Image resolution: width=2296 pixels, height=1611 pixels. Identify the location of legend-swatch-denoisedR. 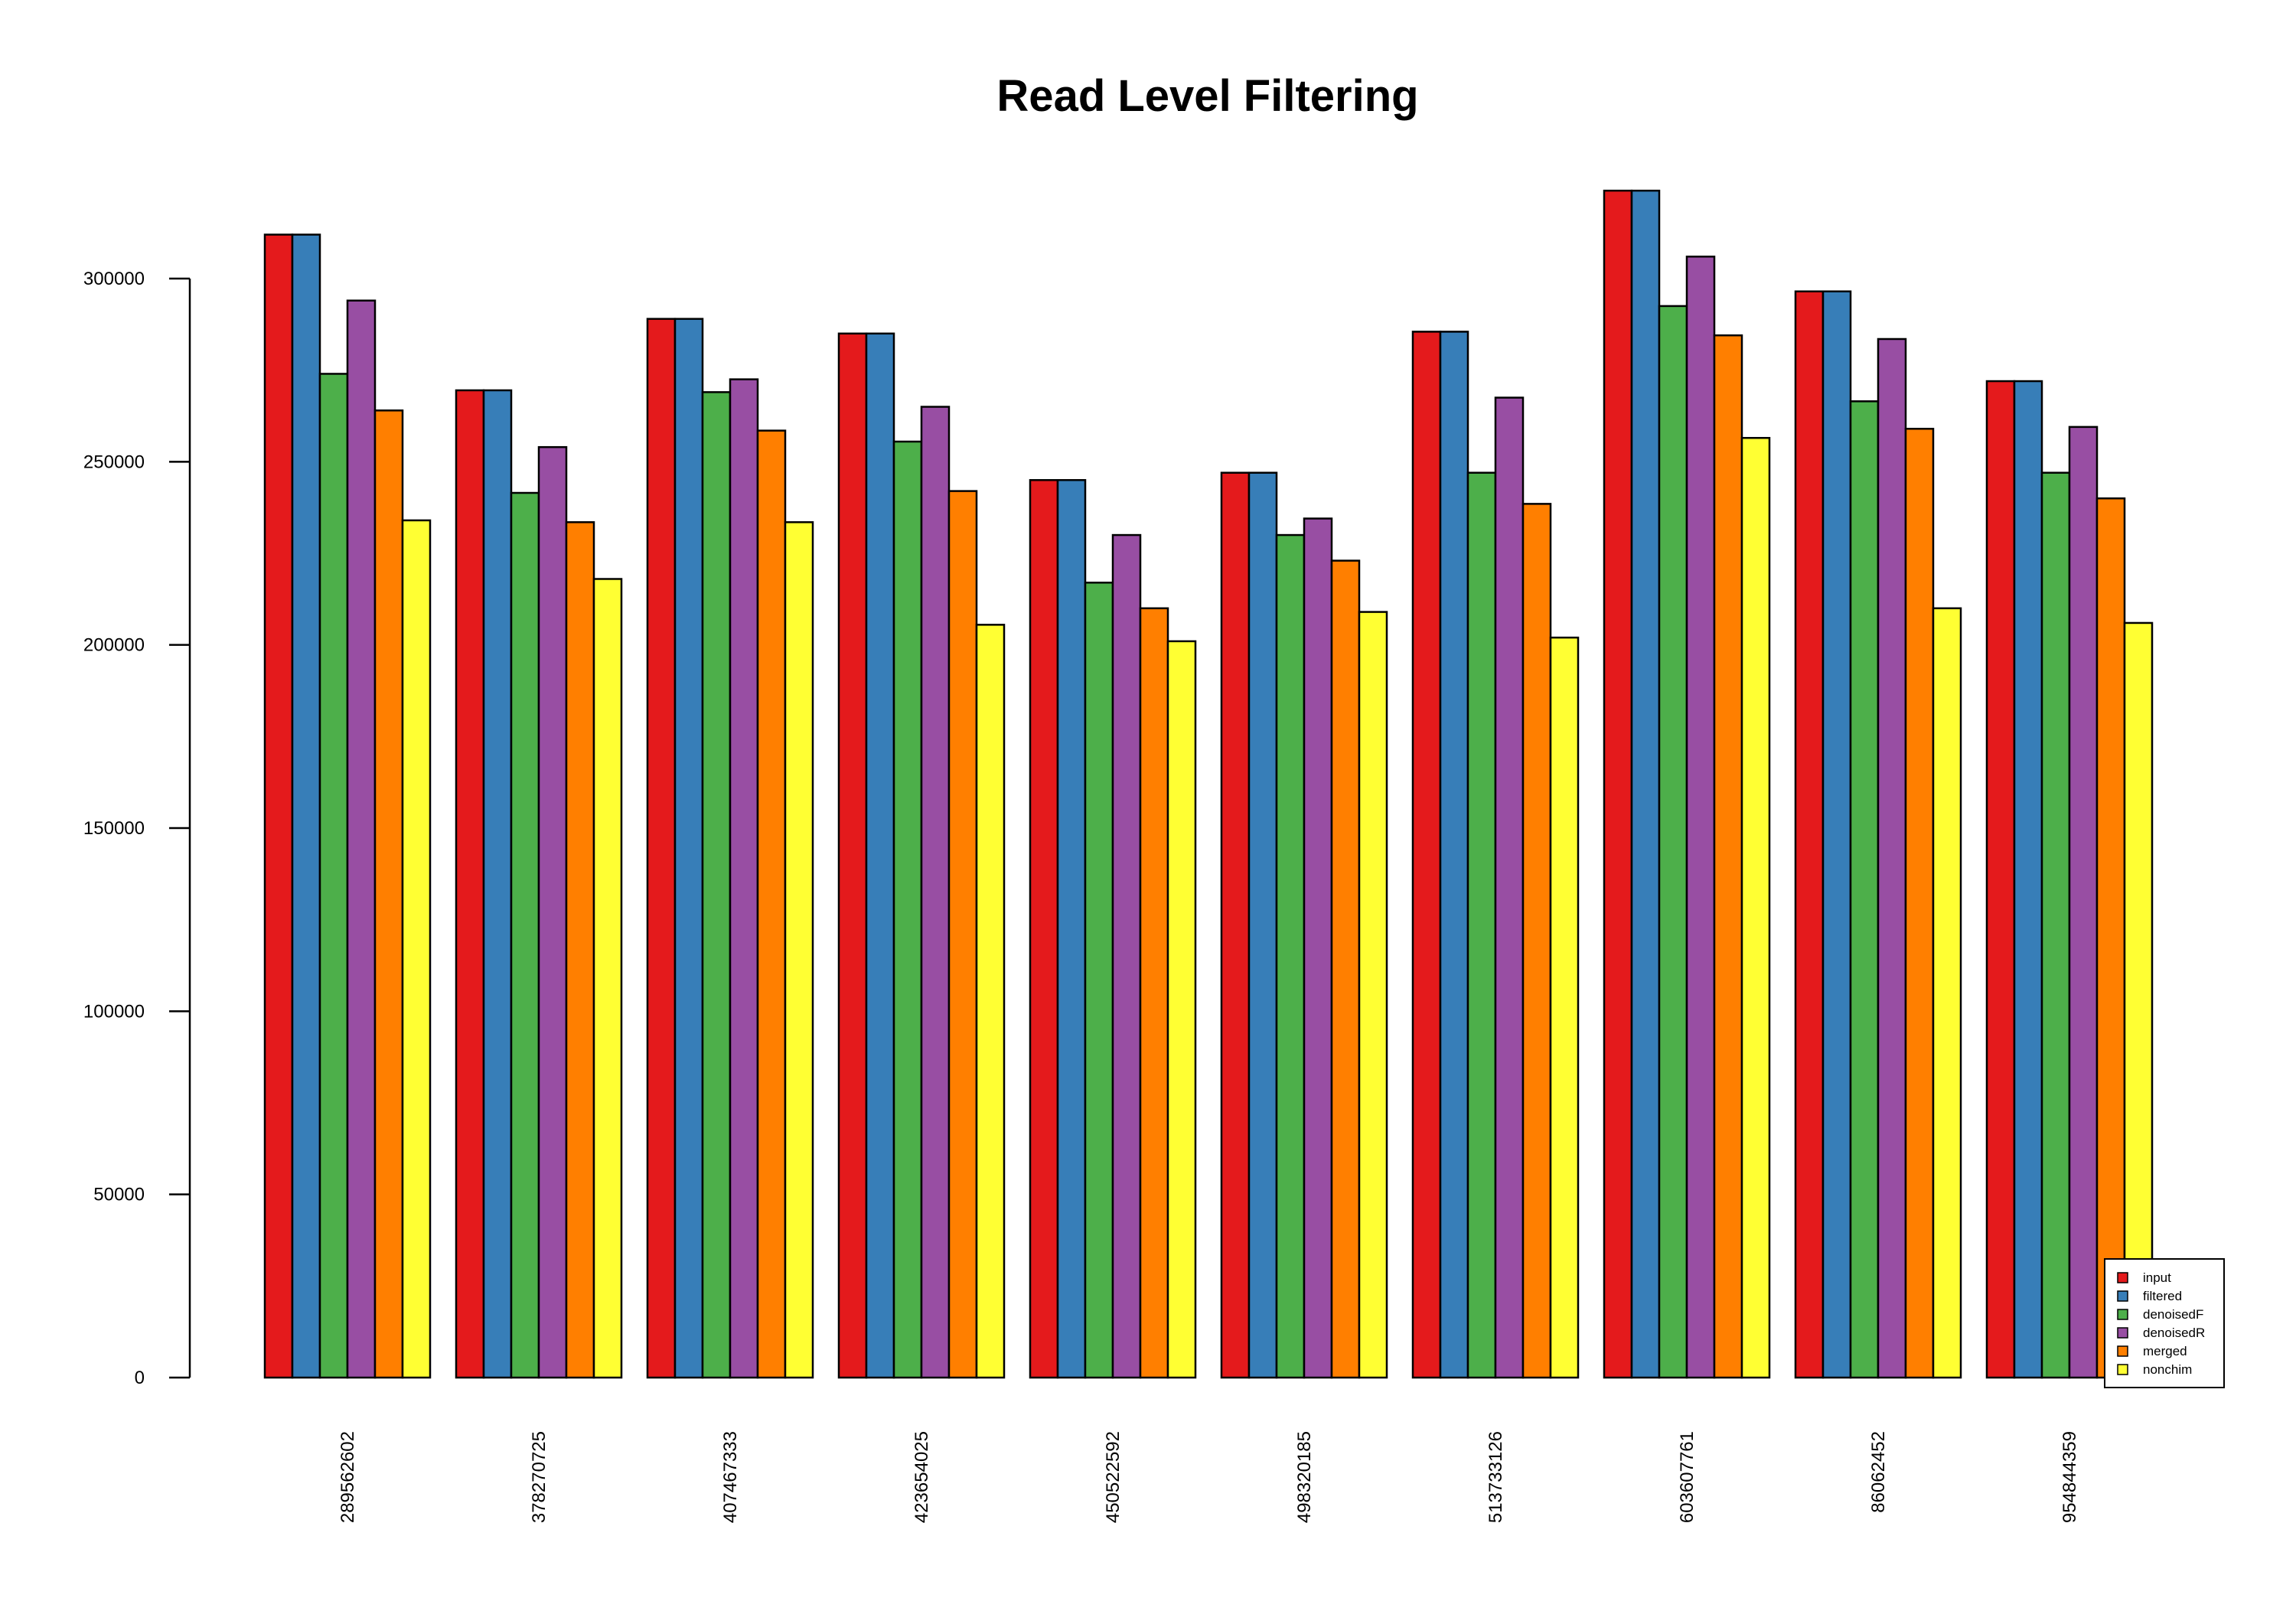
(2122, 1333).